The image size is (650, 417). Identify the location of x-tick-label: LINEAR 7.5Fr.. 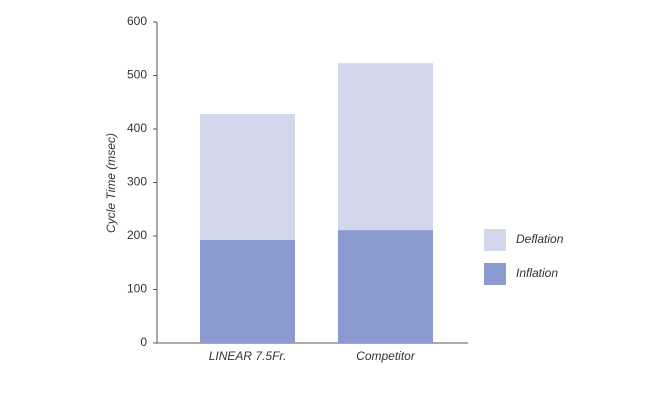
(248, 356).